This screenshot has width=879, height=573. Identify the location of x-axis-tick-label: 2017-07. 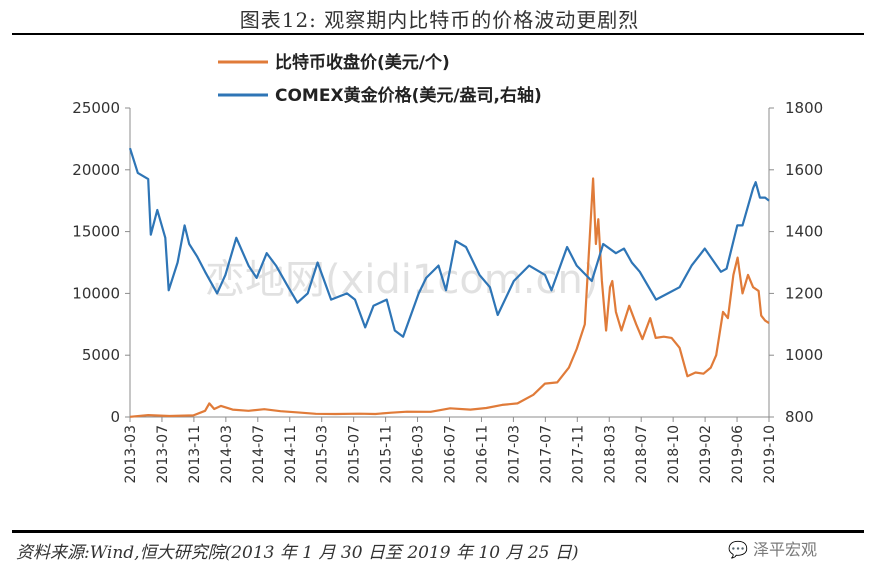
(546, 454).